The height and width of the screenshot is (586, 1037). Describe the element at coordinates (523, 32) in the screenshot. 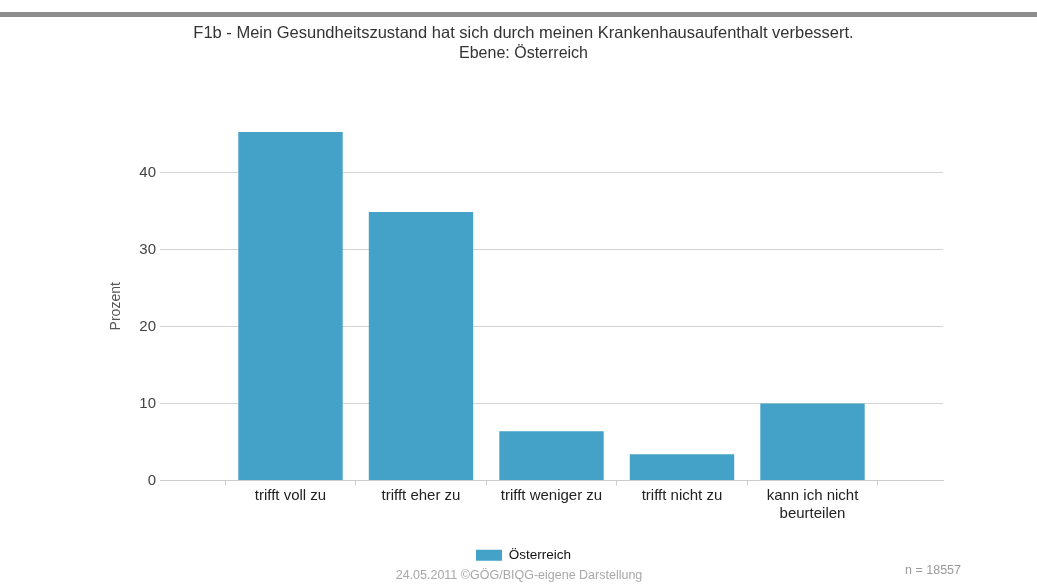

I see `chart-title: F1b - Mein Gesundheitszustand hat sich durch meinen Krankenhausaufenthalt verbessert.` at that location.